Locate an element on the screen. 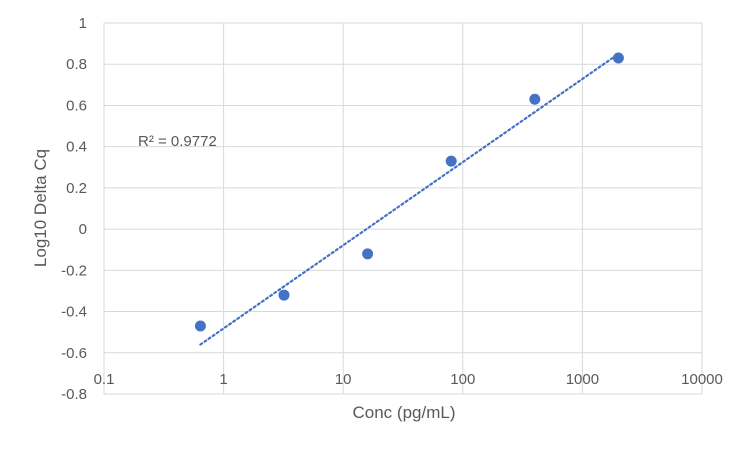 The width and height of the screenshot is (750, 455). y-tick-label: 0.2 is located at coordinates (76, 188).